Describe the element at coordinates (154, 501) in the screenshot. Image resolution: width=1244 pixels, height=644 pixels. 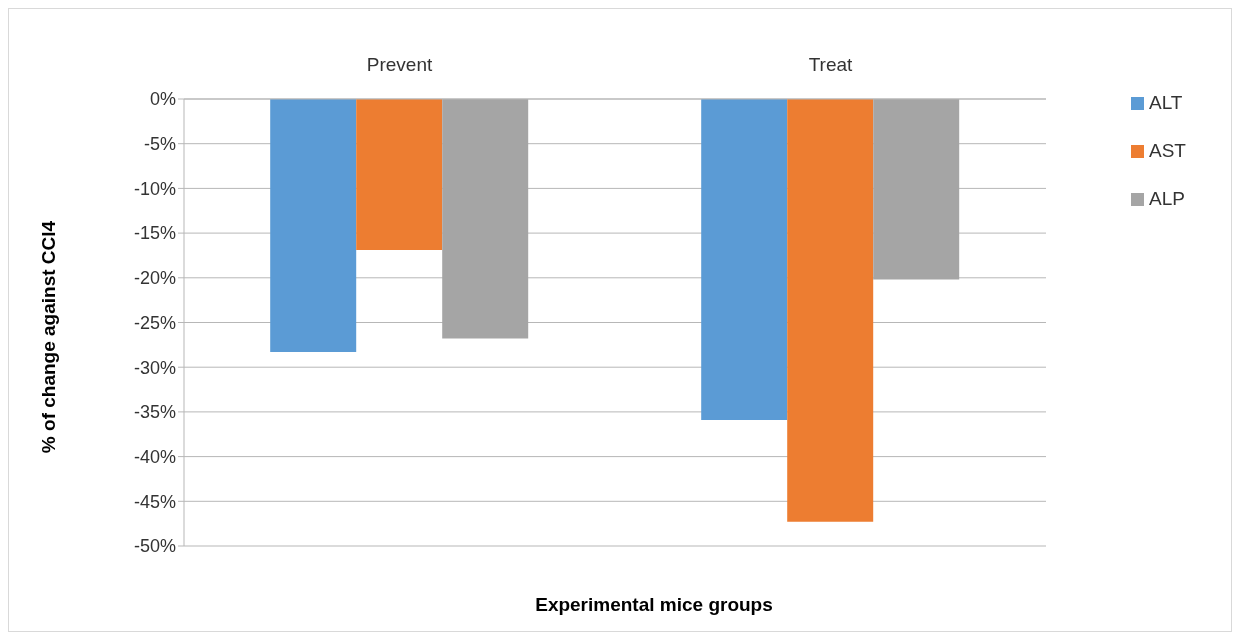
I see `y-tick-label: -45%` at that location.